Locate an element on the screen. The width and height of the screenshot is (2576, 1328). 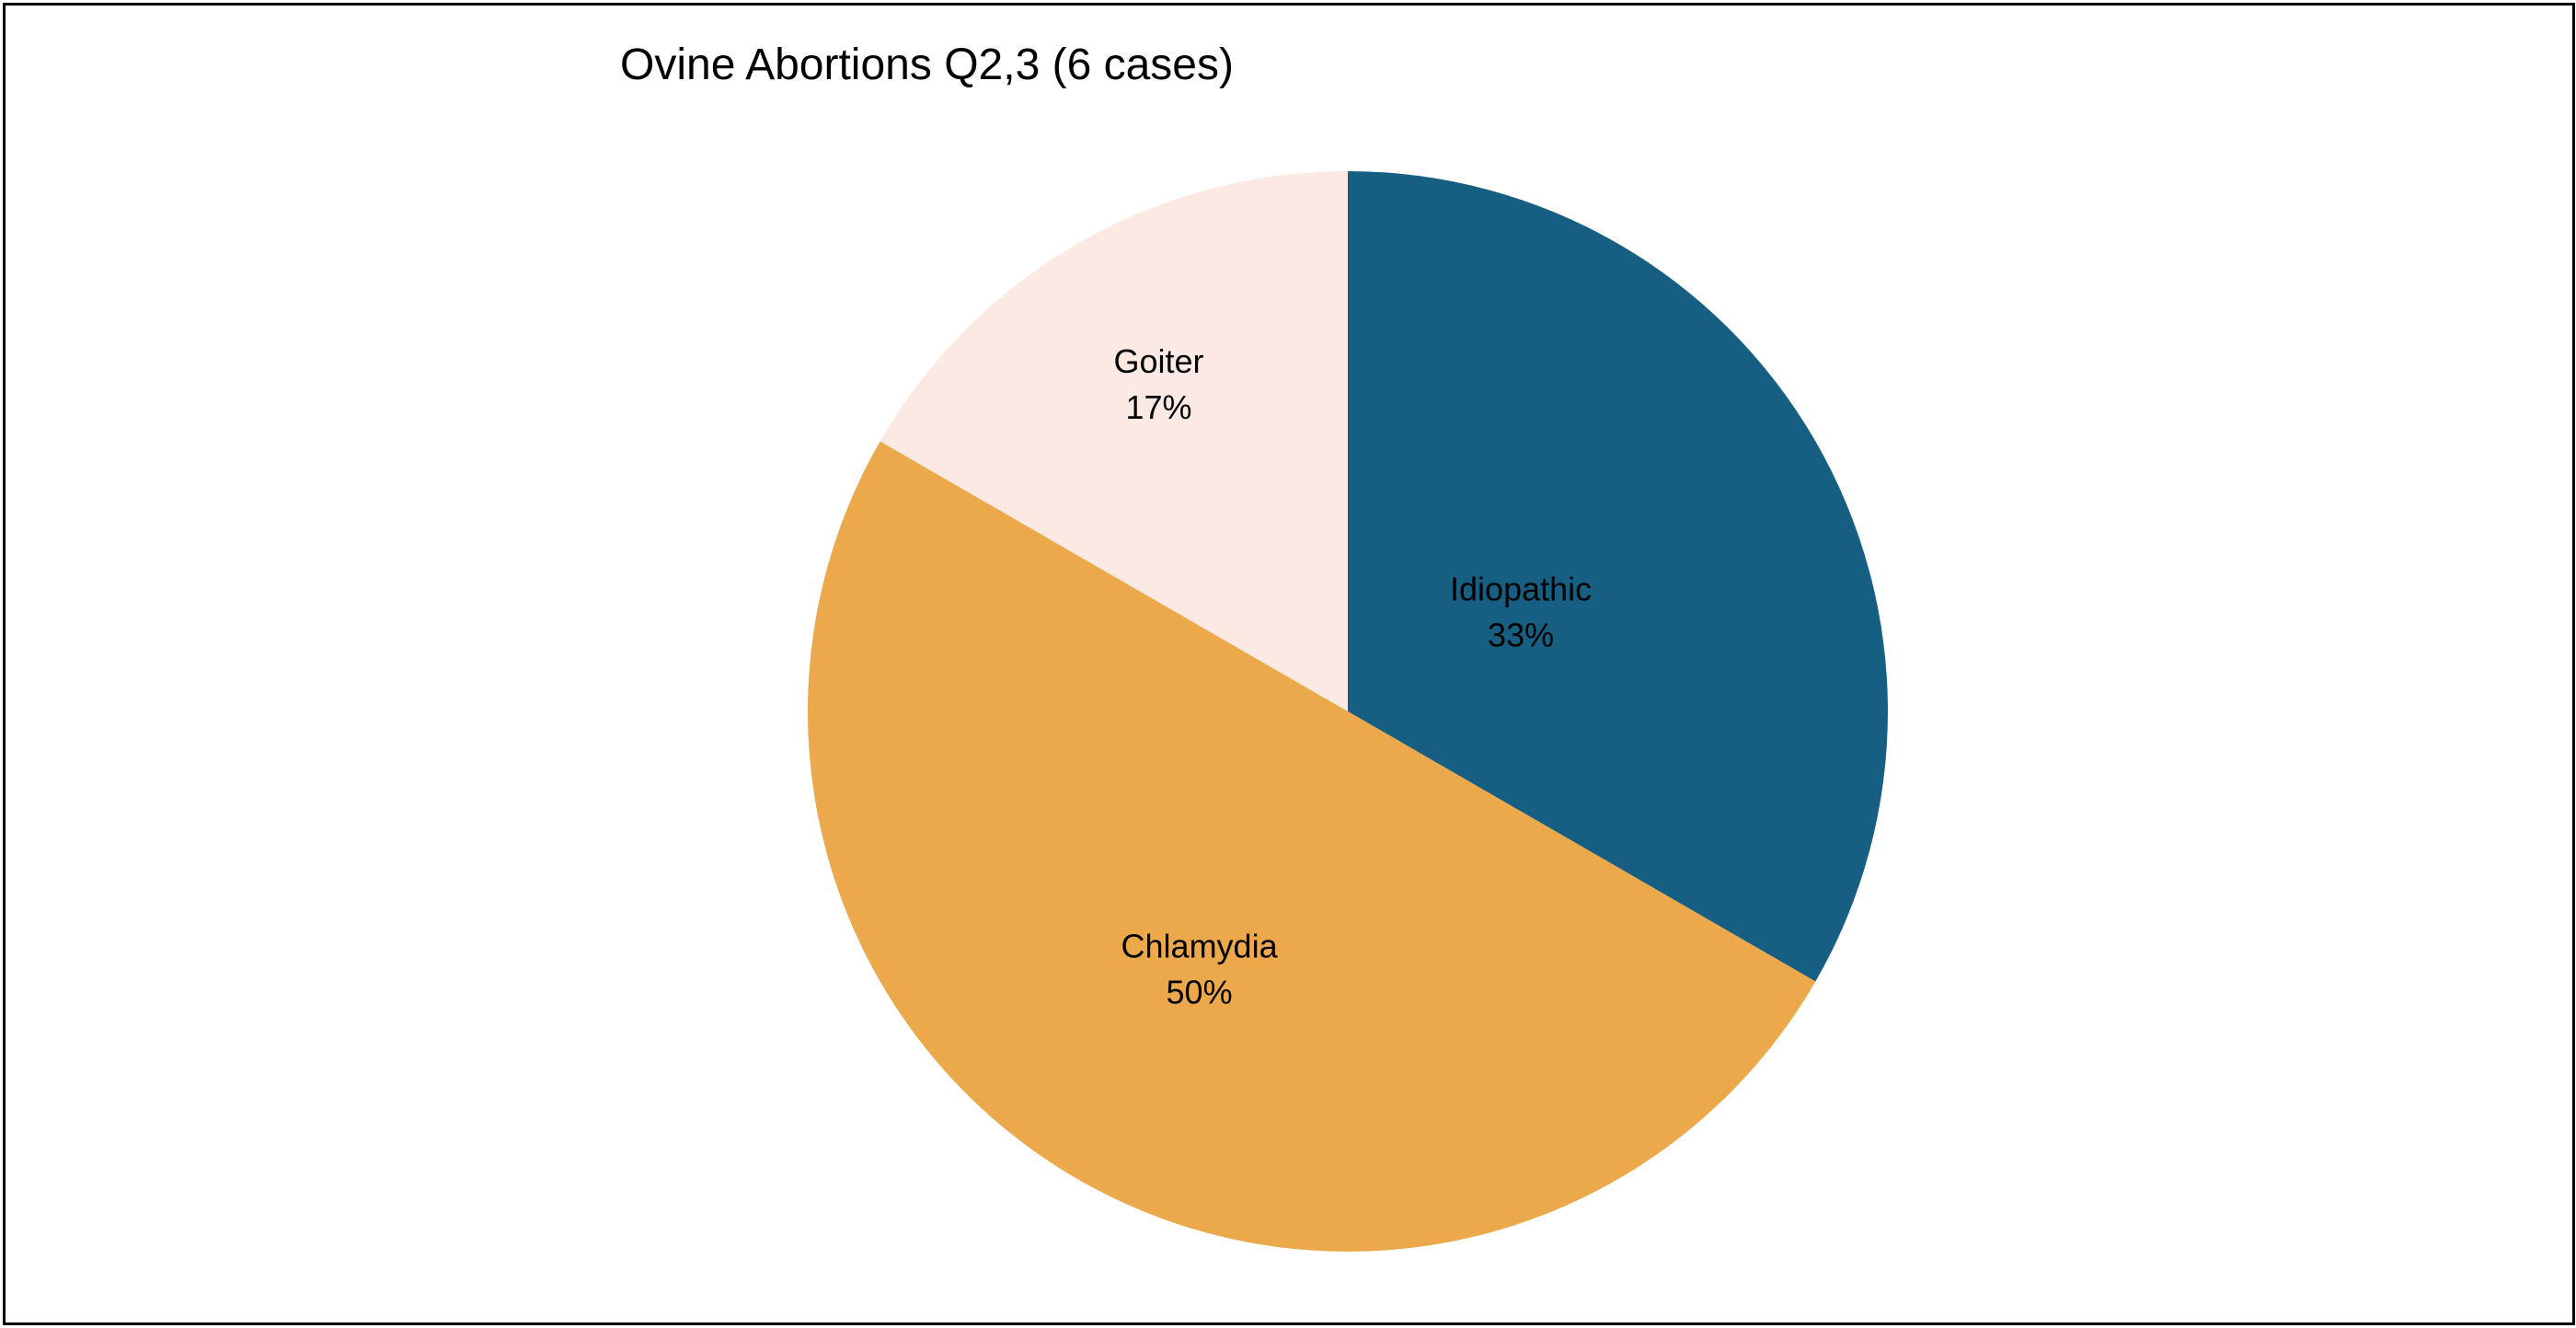
chart-title: Ovine Abortions Q2,3 (6 cases) is located at coordinates (927, 65).